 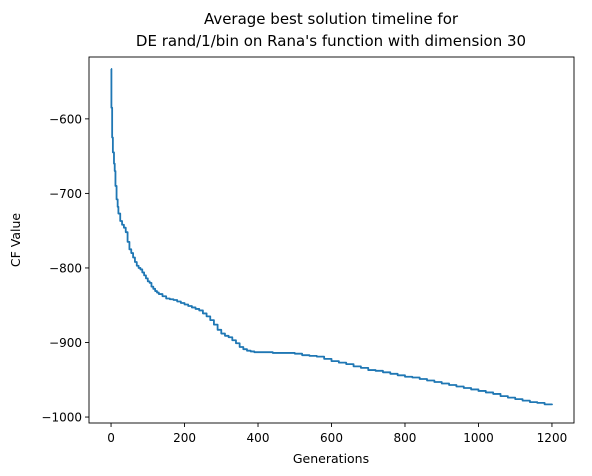 What do you see at coordinates (331, 19) in the screenshot?
I see `chart-title-line-1: Average best solution timeline for` at bounding box center [331, 19].